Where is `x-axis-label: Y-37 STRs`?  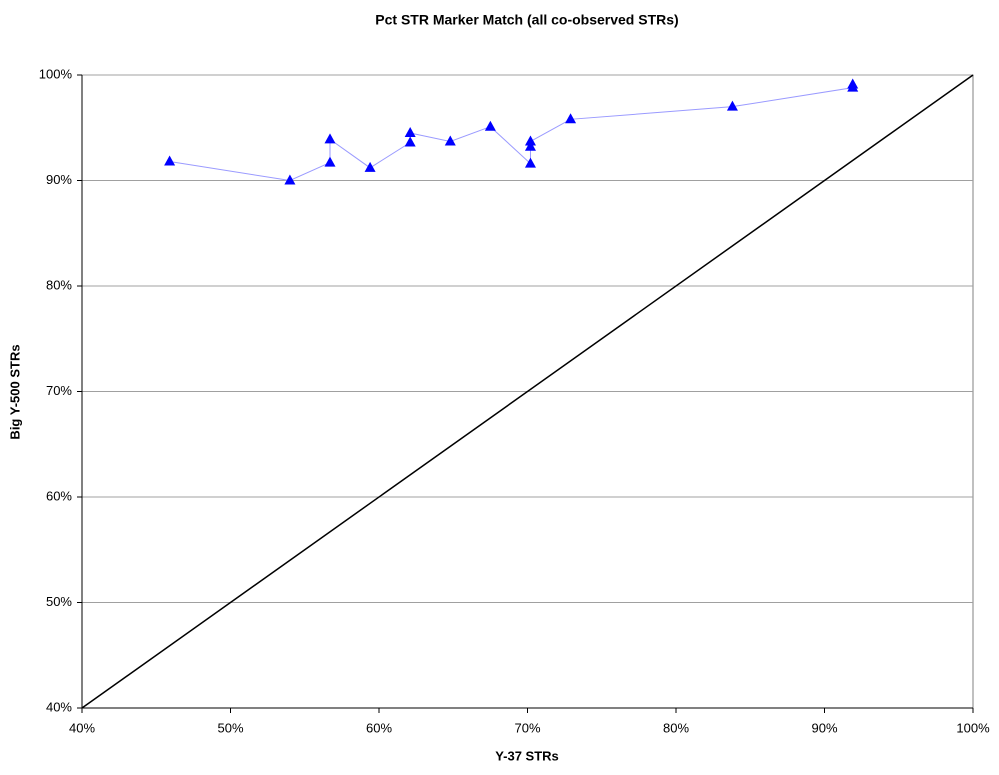
x-axis-label: Y-37 STRs is located at coordinates (527, 755).